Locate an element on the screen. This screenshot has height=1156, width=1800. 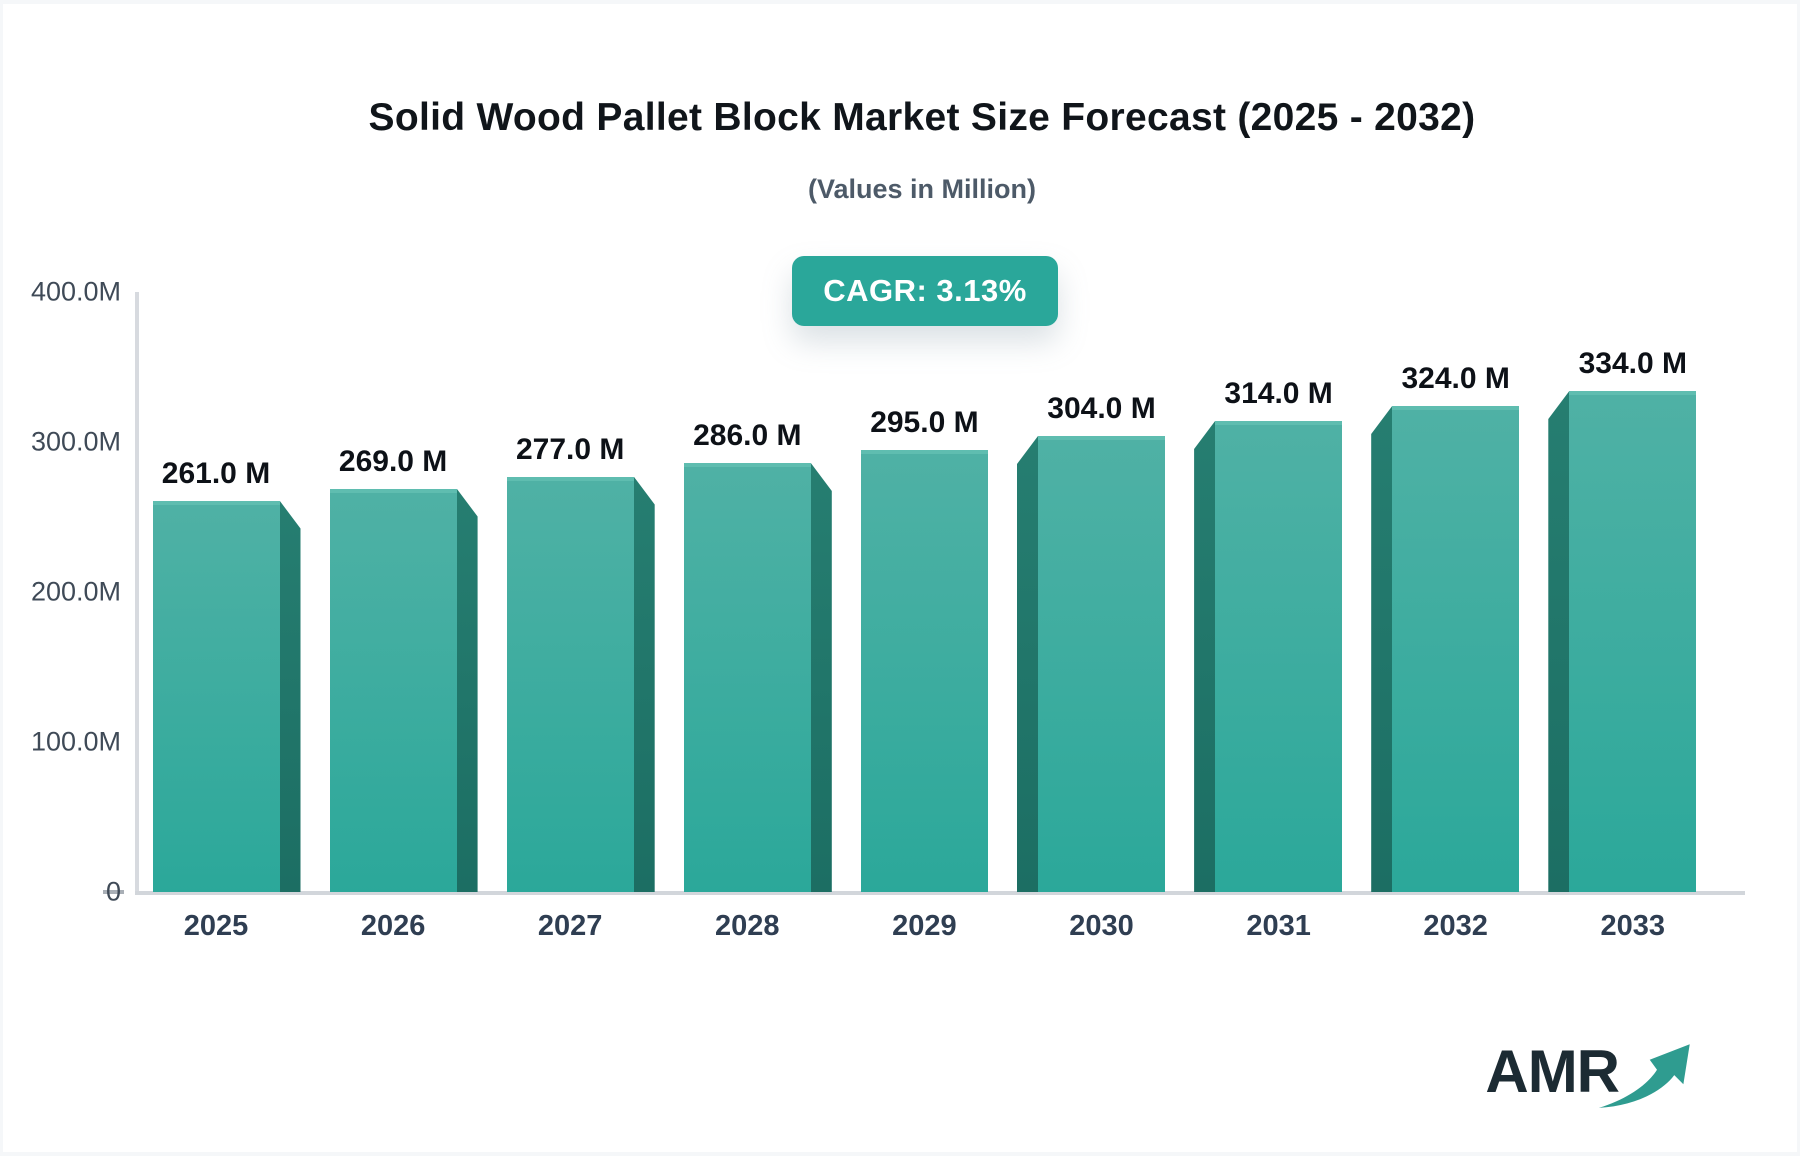
bar-value-label: 324.0 M is located at coordinates (1455, 378).